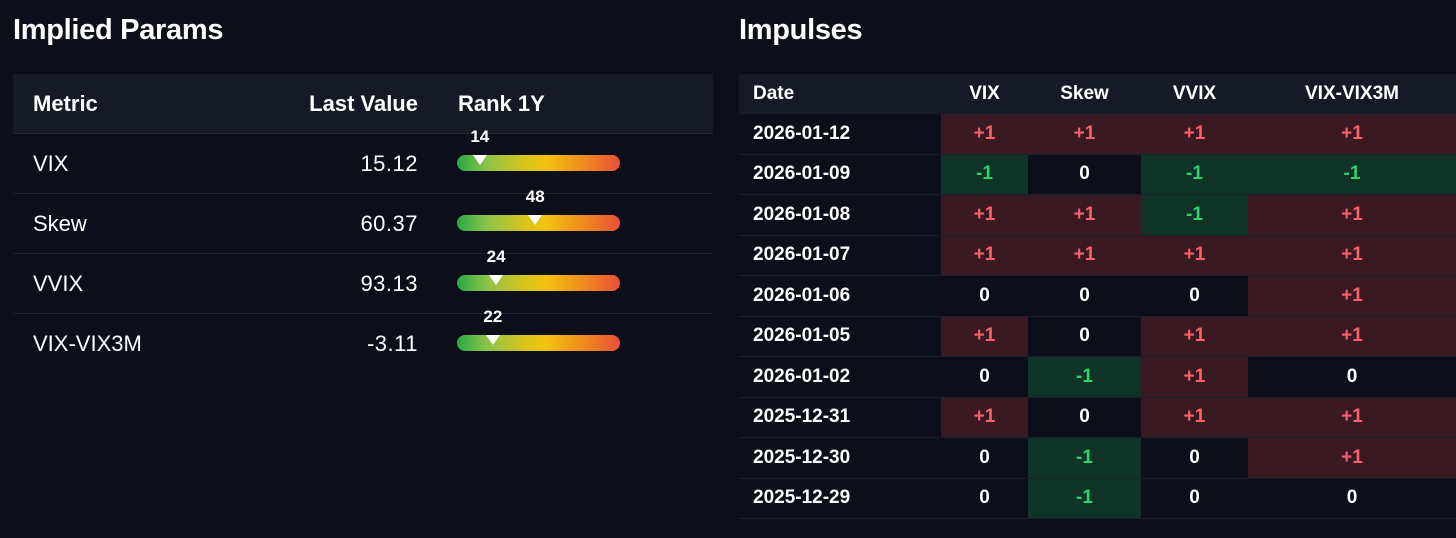  I want to click on table-header: Metric Last Value Rank 1Y, so click(363, 104).